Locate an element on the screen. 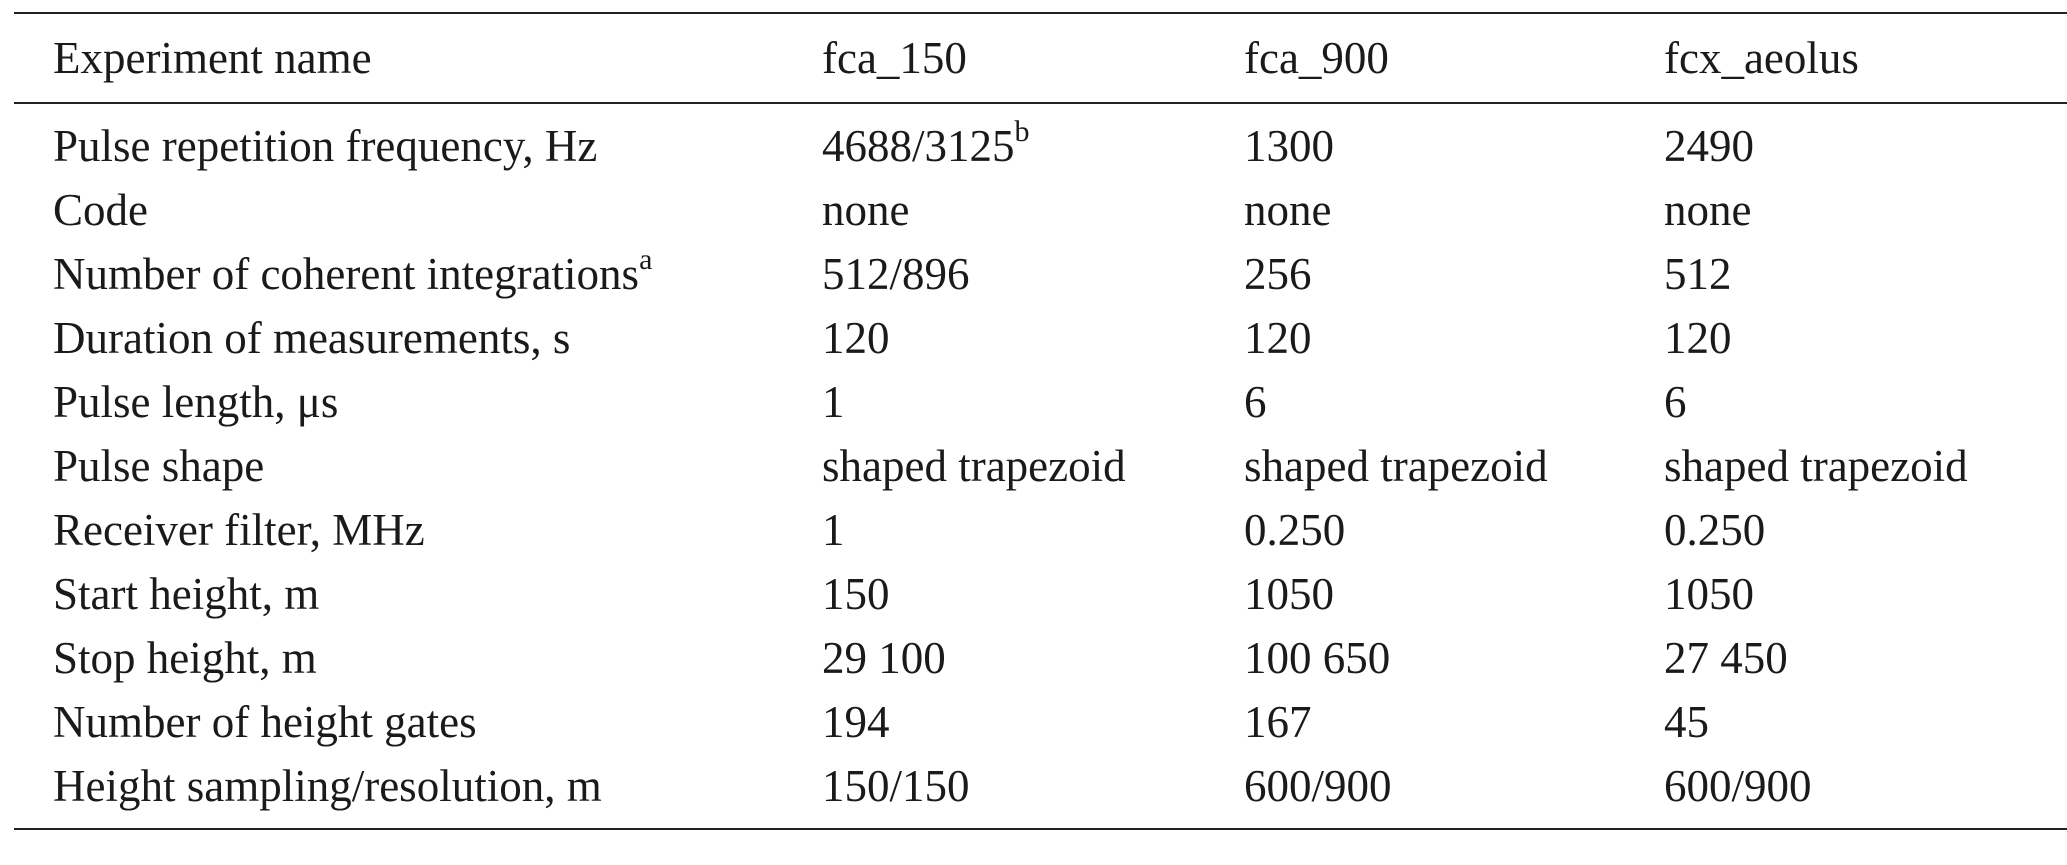  row-label-text: Height sampling/resolution, m is located at coordinates (327, 786).